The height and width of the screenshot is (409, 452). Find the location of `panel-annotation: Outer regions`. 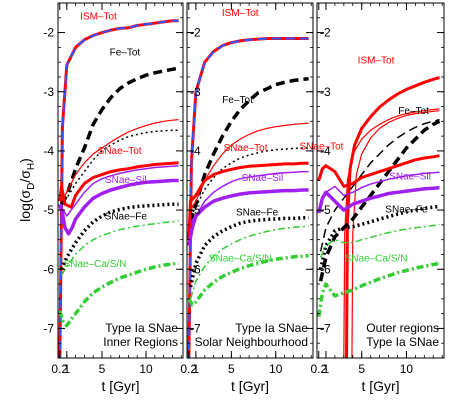

panel-annotation: Outer regions is located at coordinates (402, 328).